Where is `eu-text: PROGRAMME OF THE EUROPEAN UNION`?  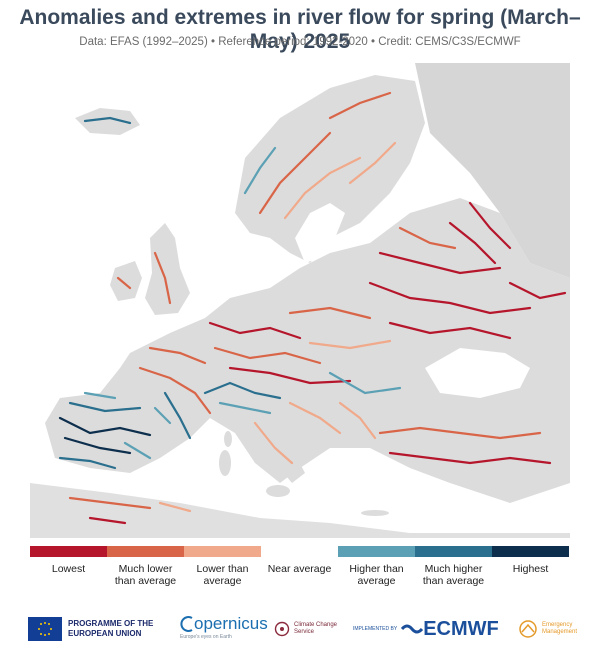
eu-text: PROGRAMME OF THE EUROPEAN UNION is located at coordinates (111, 628).